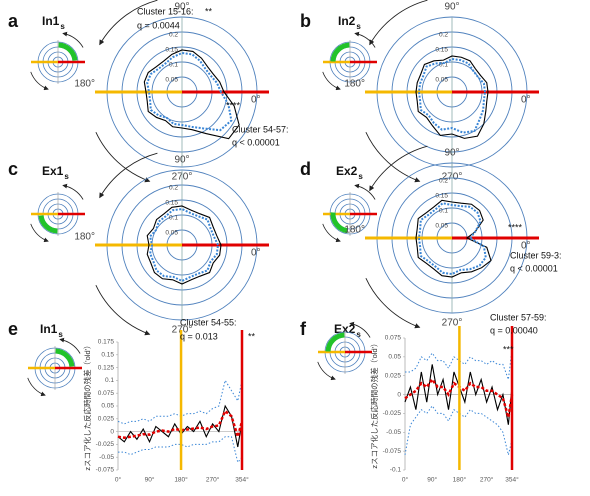  What do you see at coordinates (106, 342) in the screenshot?
I see `y-tick-label: 0.175` at bounding box center [106, 342].